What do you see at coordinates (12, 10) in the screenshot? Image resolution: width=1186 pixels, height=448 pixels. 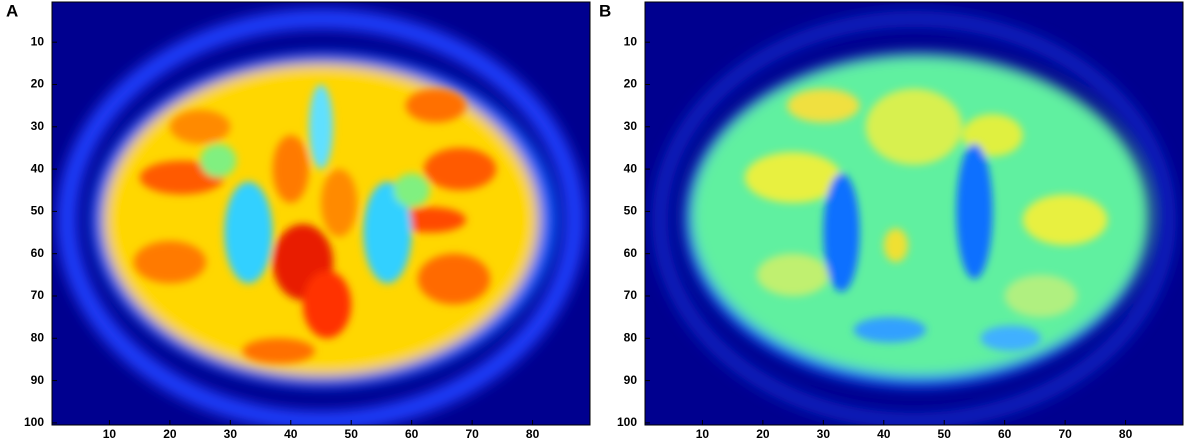 I see `panel-label: A` at bounding box center [12, 10].